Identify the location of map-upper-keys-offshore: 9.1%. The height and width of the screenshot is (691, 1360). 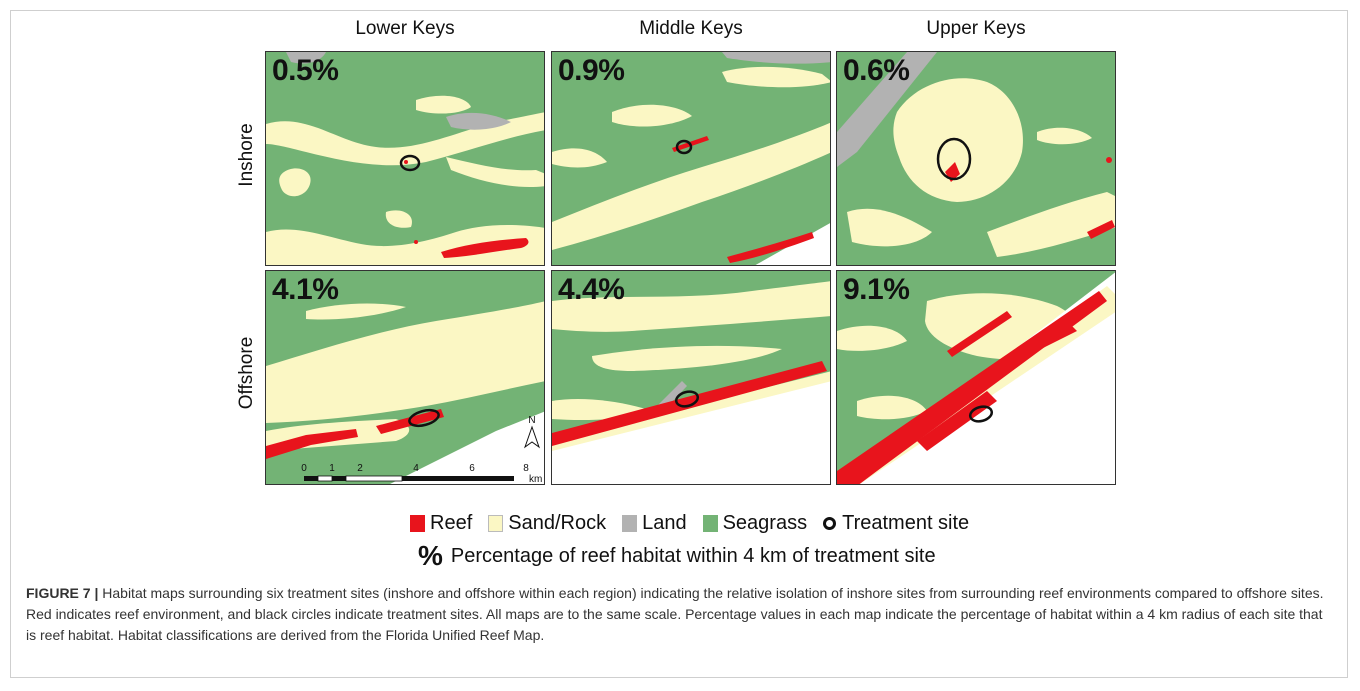
(976, 377).